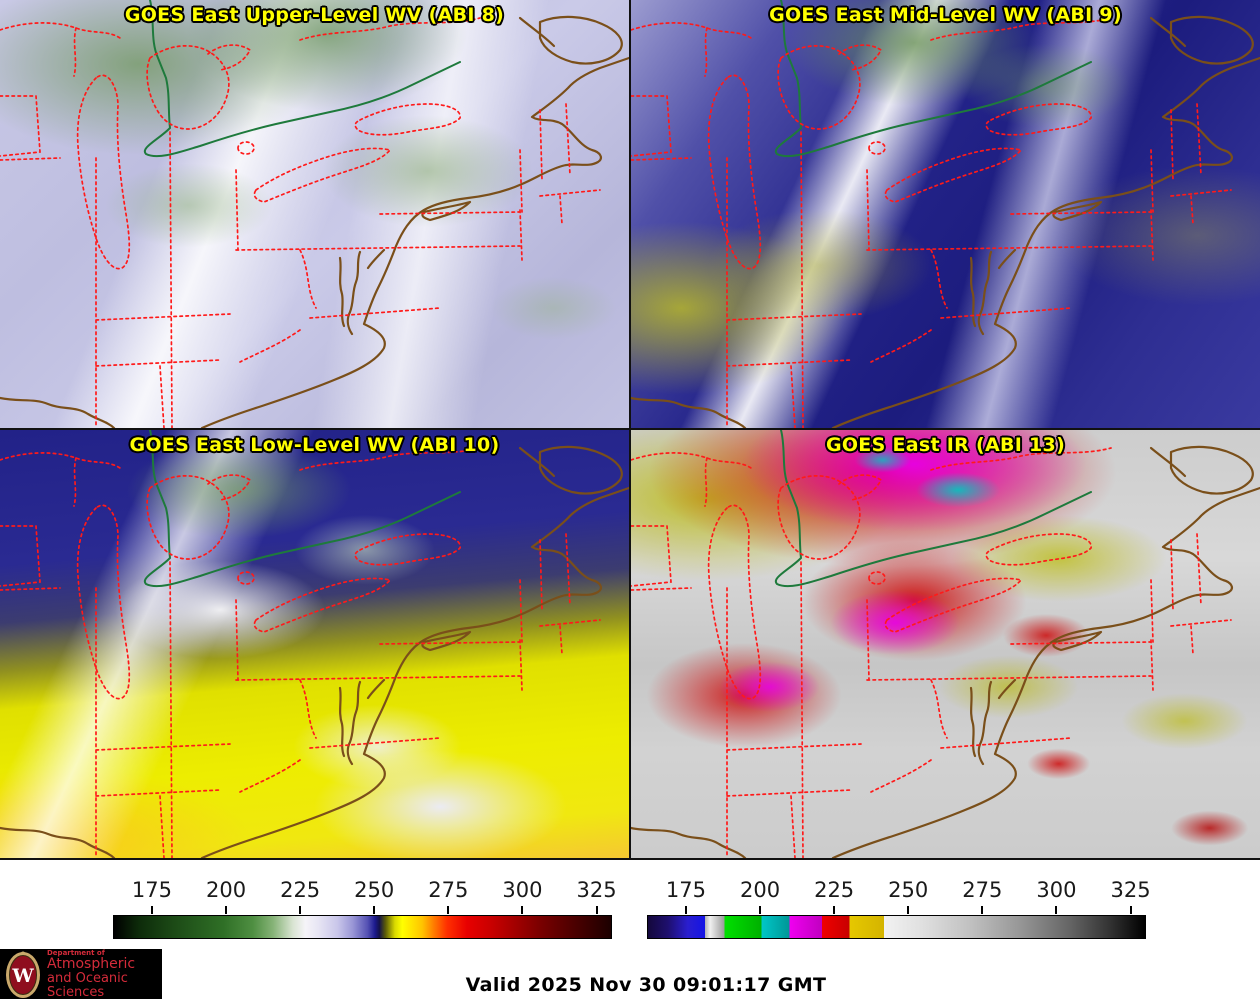  I want to click on wv-gradient-bar, so click(362, 927).